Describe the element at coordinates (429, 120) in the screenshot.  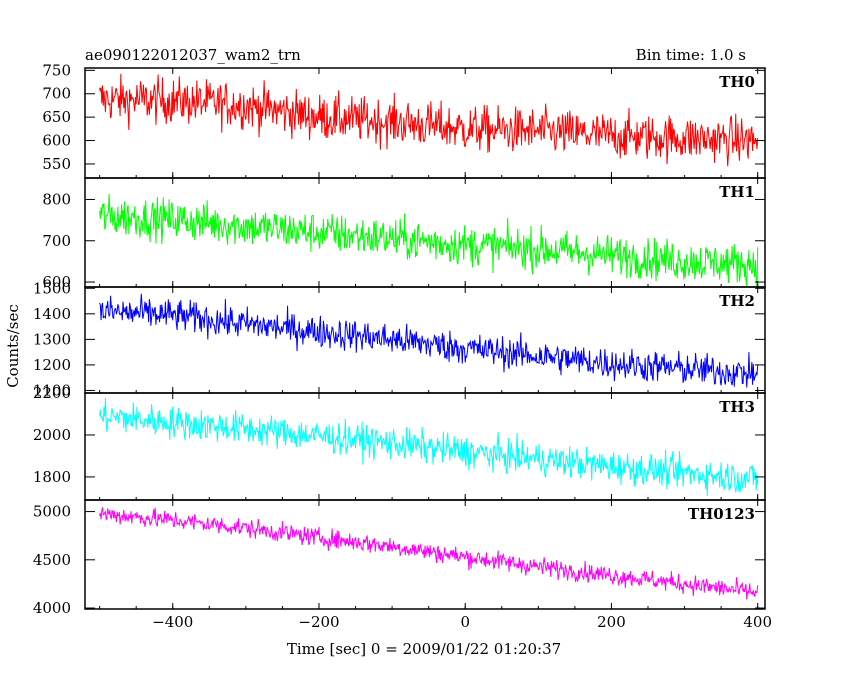
I see `series-line-th0` at that location.